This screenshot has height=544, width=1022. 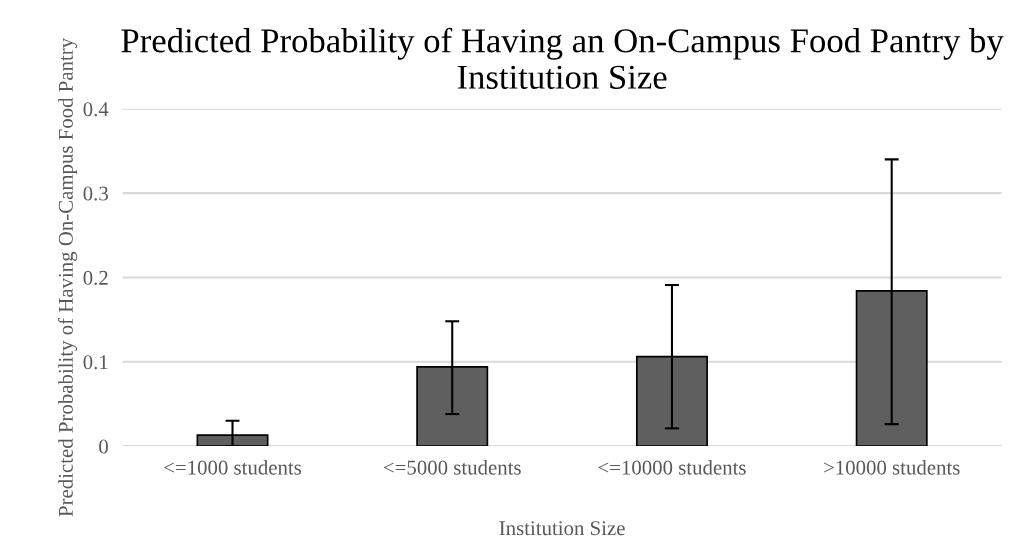 I want to click on x-tick-label: <=1000 students, so click(x=233, y=467).